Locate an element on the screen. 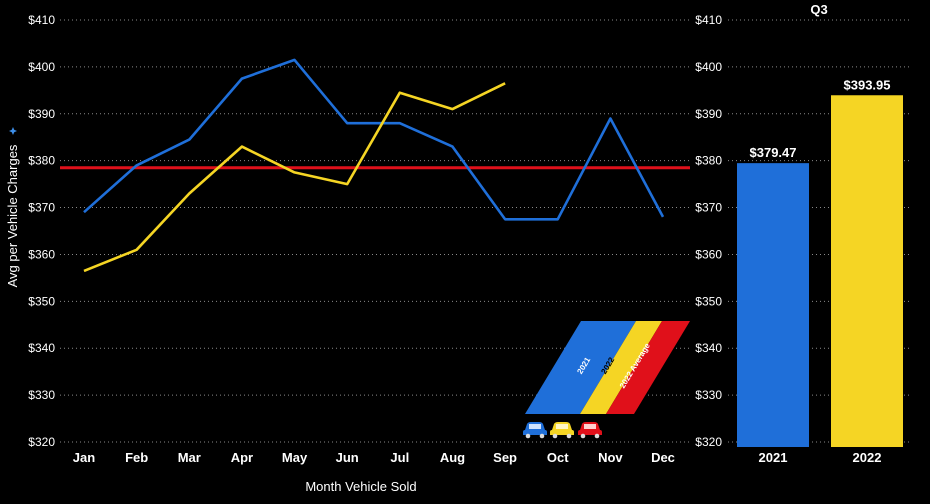  right-y-tick-label: $370 is located at coordinates (708, 208).